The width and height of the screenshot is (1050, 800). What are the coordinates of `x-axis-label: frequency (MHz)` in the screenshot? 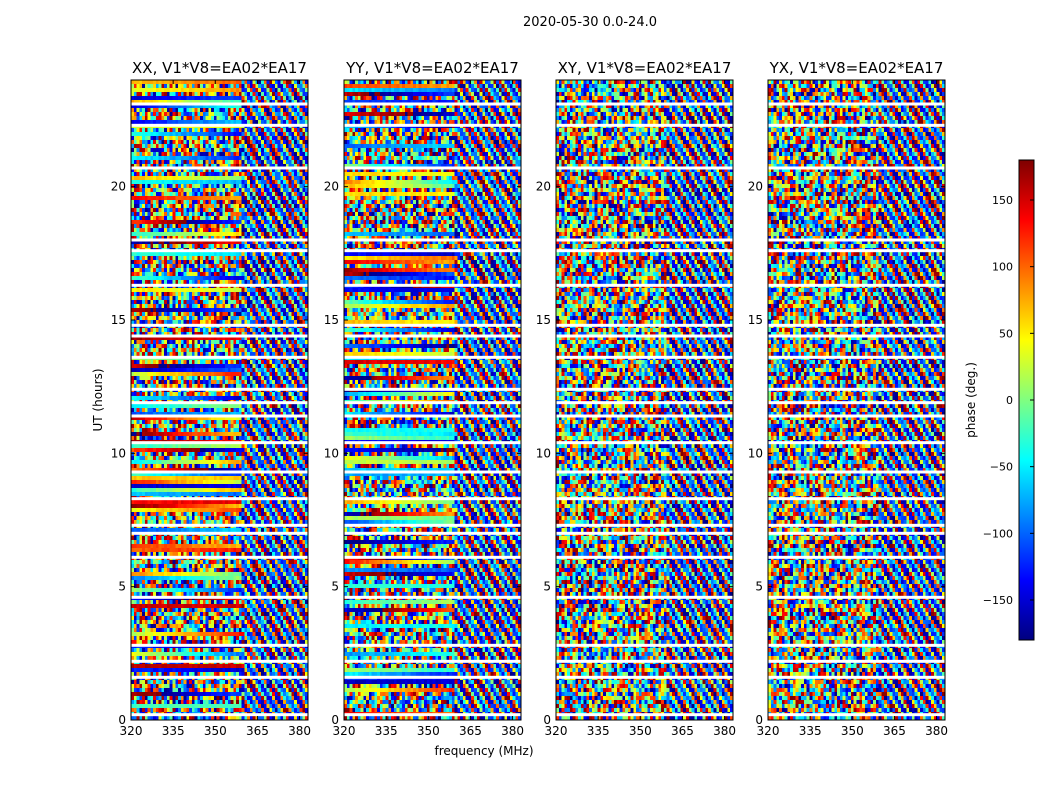 It's located at (483, 751).